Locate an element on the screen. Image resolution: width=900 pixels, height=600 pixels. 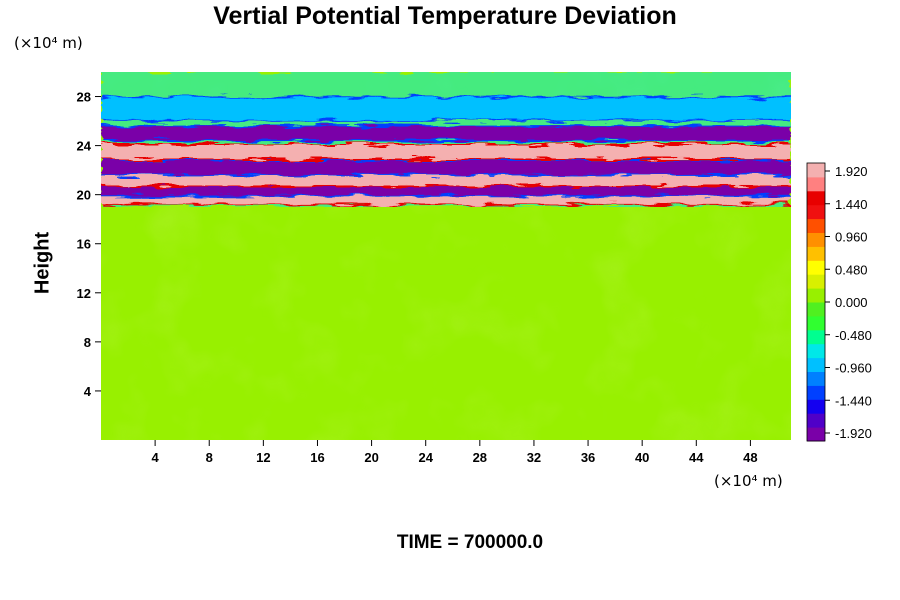
x-tick-label-2: 12 is located at coordinates (263, 457).